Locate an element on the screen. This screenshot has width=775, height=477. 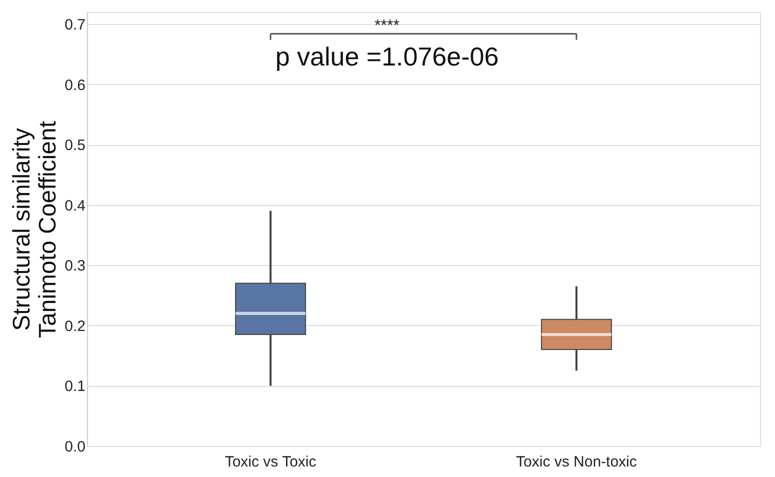
y-tick-label: 0.1 is located at coordinates (75, 387).